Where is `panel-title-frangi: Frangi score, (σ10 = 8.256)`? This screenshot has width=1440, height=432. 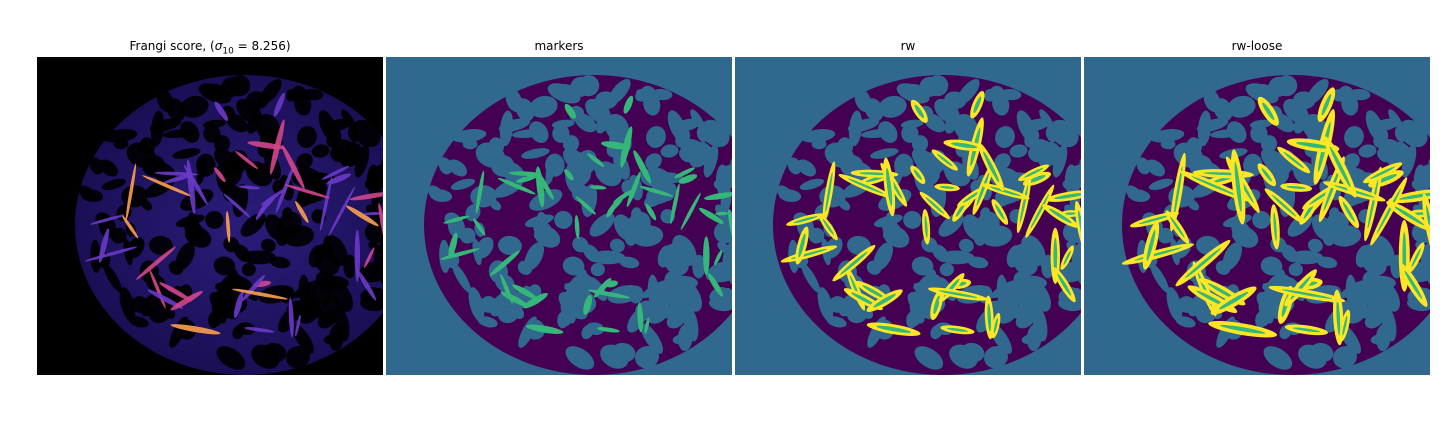 panel-title-frangi: Frangi score, (σ10 = 8.256) is located at coordinates (210, 48).